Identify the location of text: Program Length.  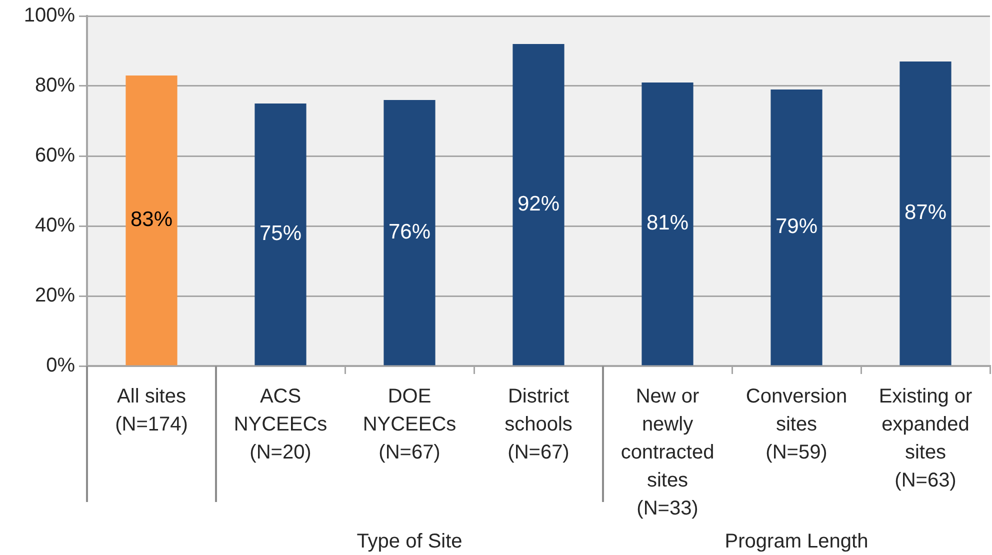
(796, 541).